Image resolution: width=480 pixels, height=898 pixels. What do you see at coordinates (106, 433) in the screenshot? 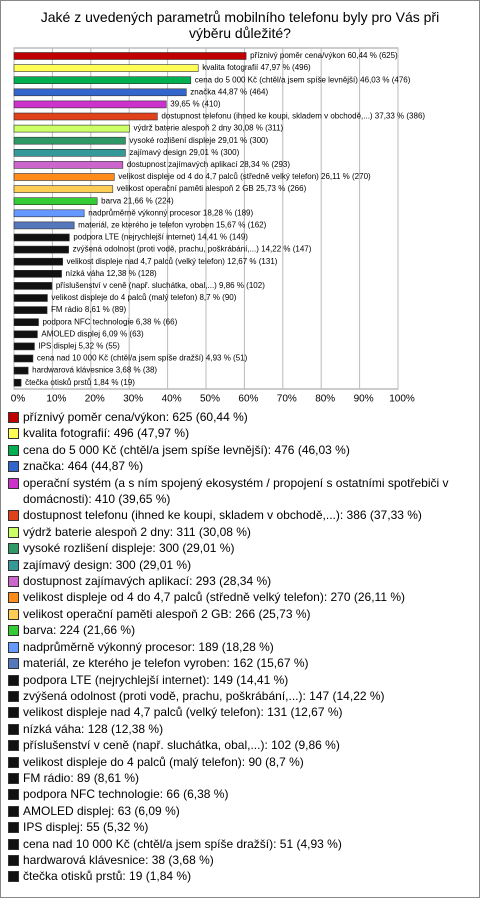
I see `legend-label: kvalita fotografií: 496 (47,97 %)` at bounding box center [106, 433].